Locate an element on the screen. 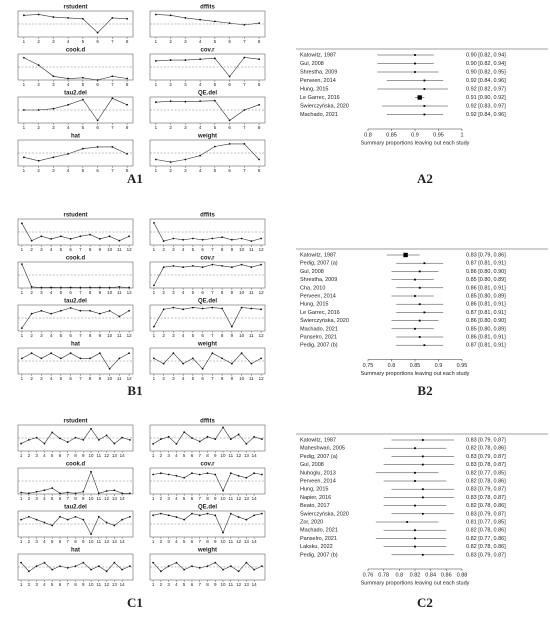 Image resolution: width=550 pixels, height=633 pixels. panel-label: B2 is located at coordinates (424, 390).